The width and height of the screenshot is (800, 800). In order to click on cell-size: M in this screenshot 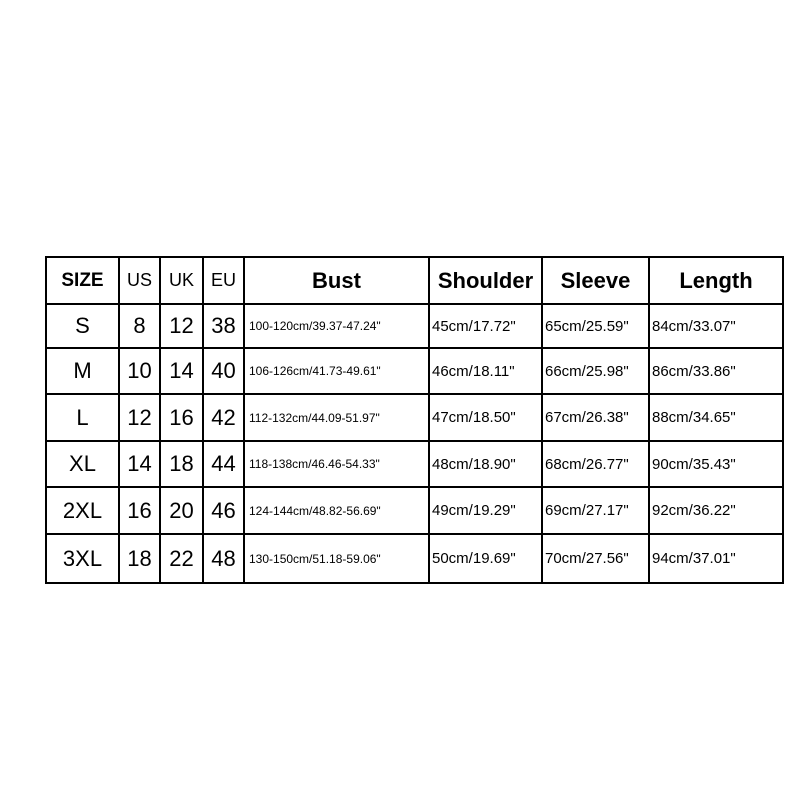, I will do `click(82, 371)`.